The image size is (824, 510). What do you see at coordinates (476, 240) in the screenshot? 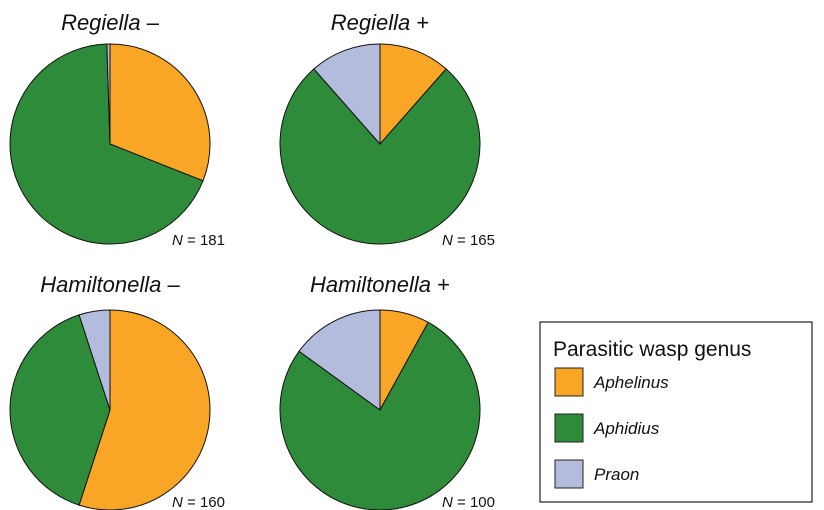
I see `n-value: = 165` at bounding box center [476, 240].